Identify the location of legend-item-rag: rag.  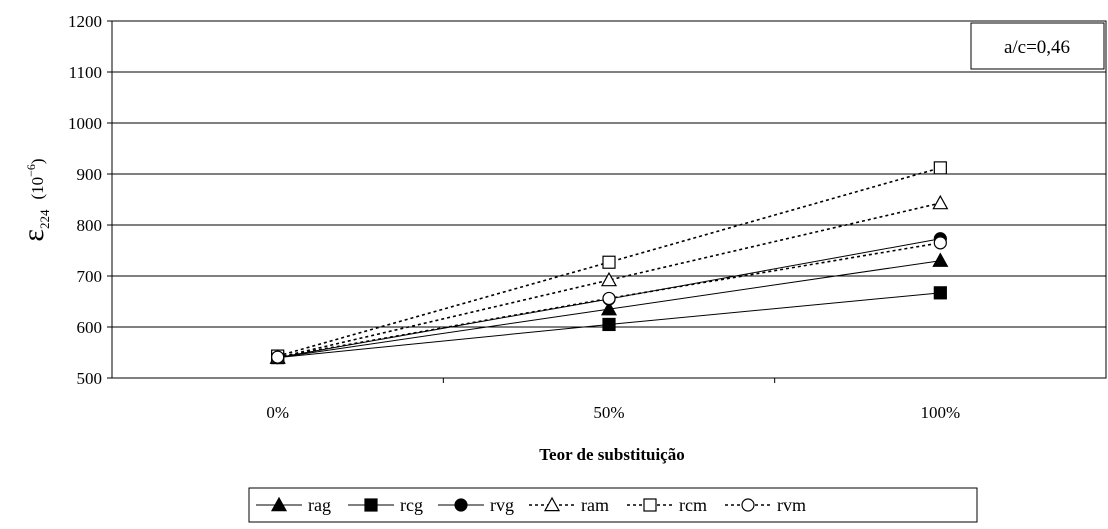
(293, 505).